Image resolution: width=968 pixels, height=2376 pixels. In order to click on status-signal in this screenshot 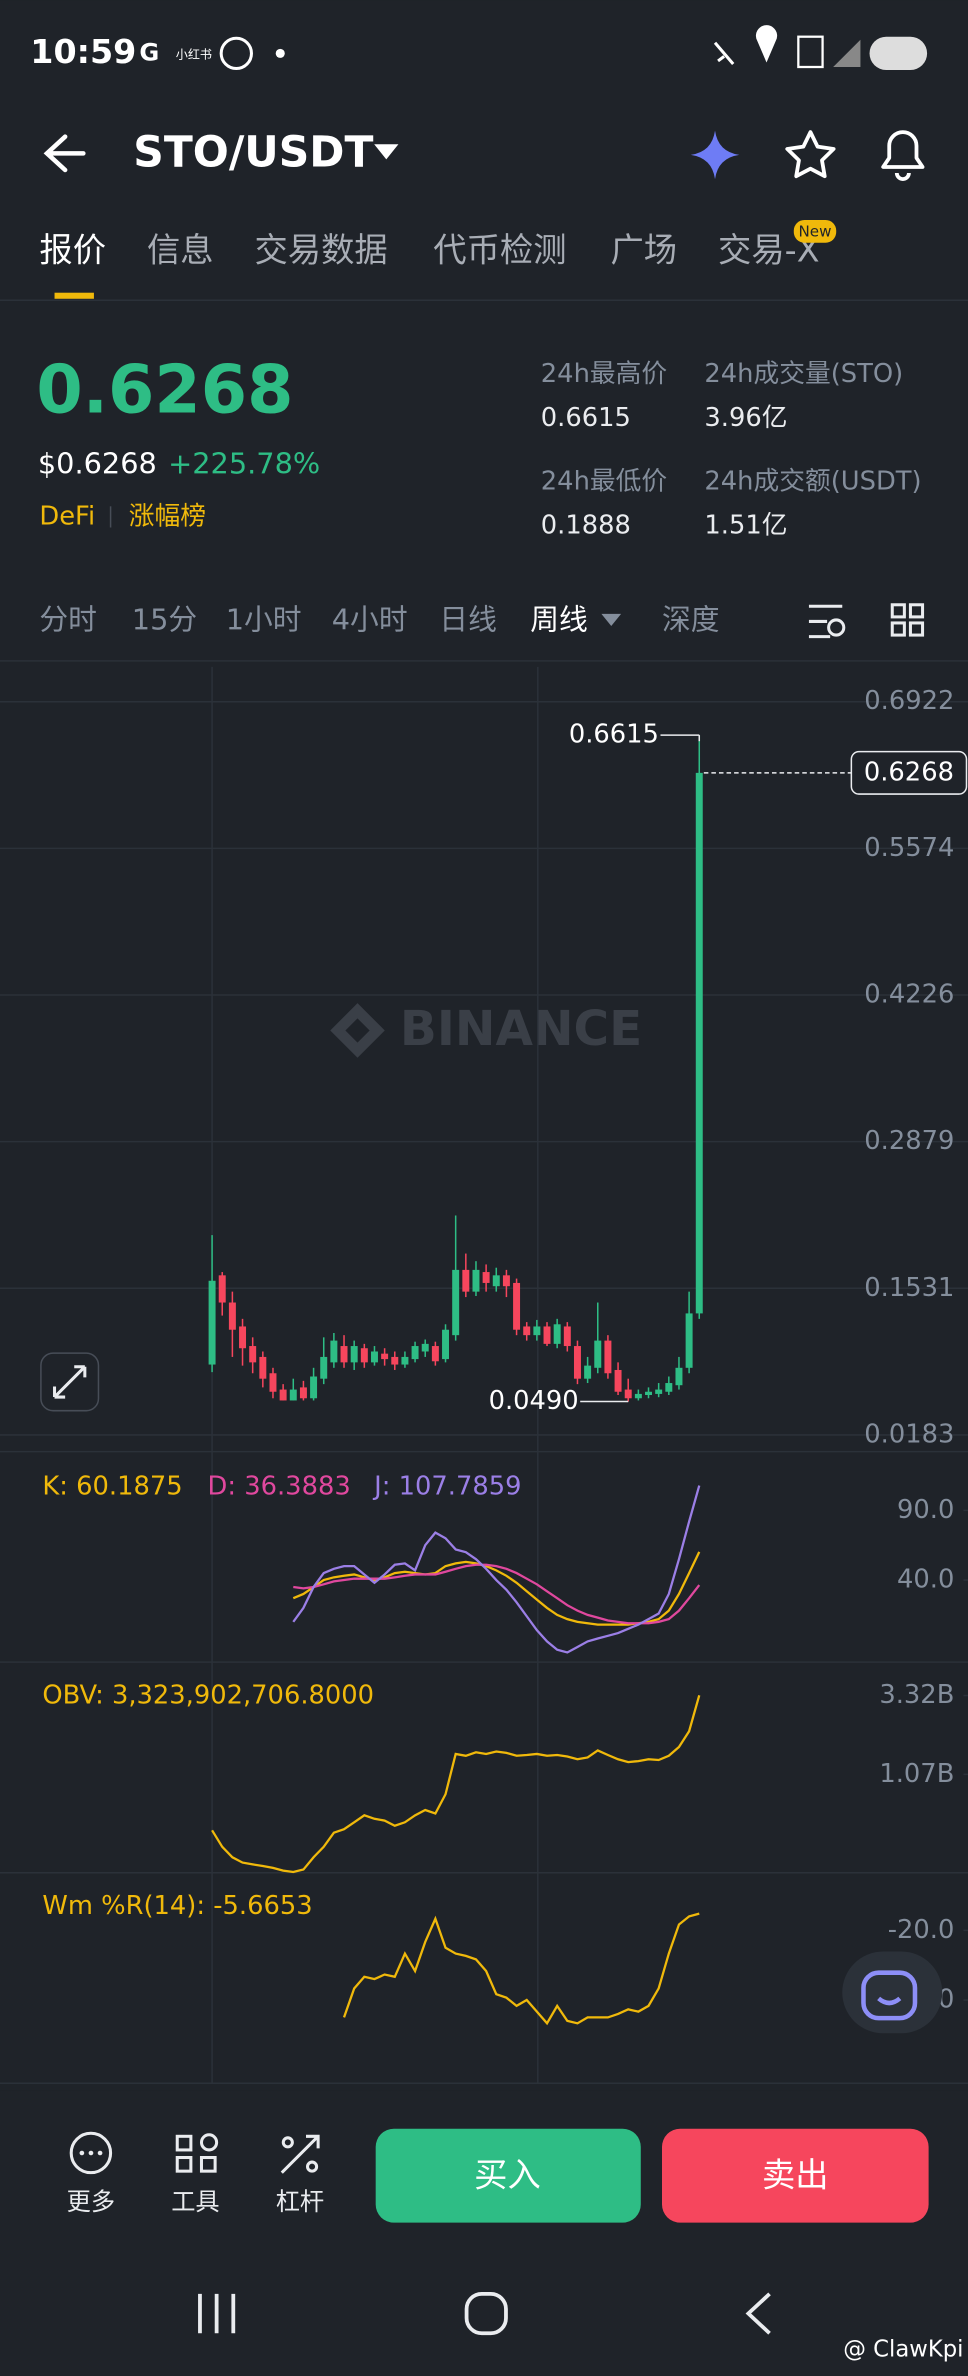, I will do `click(847, 53)`.